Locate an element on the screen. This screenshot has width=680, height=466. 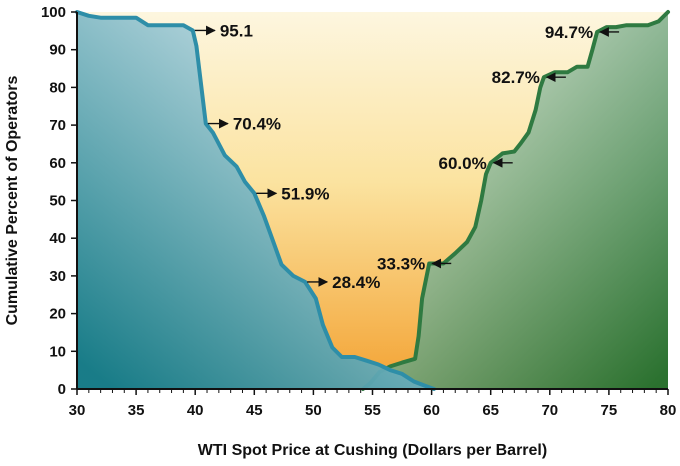
annotation-label: 33.3% is located at coordinates (401, 263).